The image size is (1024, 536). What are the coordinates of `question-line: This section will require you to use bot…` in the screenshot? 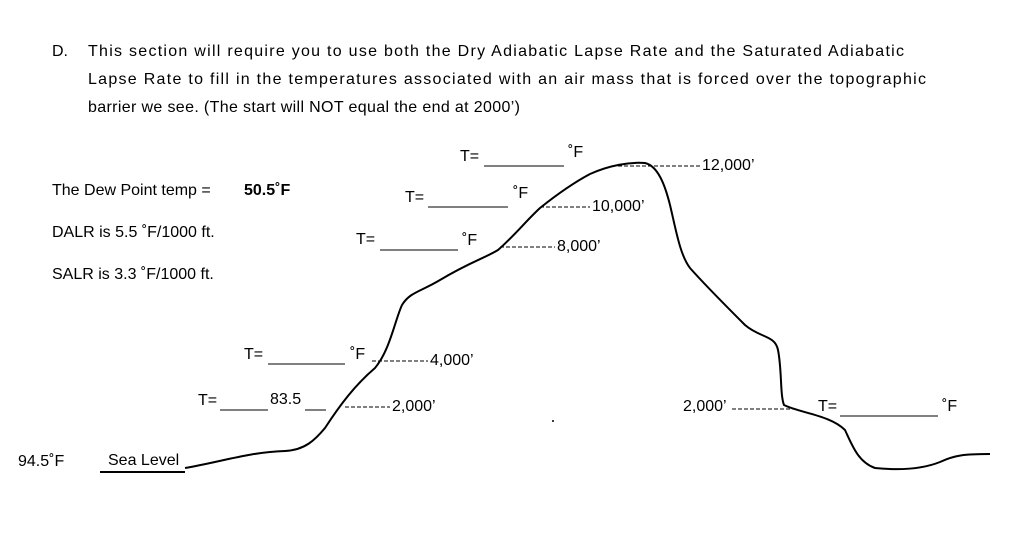 It's located at (496, 51).